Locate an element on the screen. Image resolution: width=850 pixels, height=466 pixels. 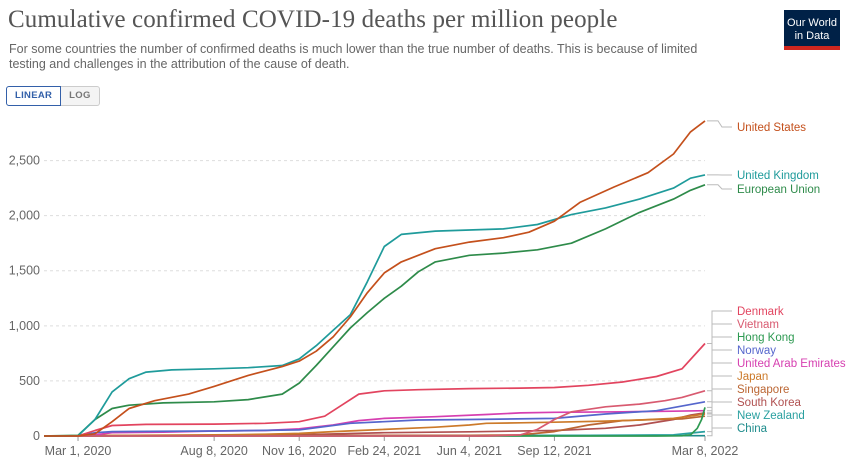
x-tick-label-2: Nov 16, 2020 is located at coordinates (299, 451).